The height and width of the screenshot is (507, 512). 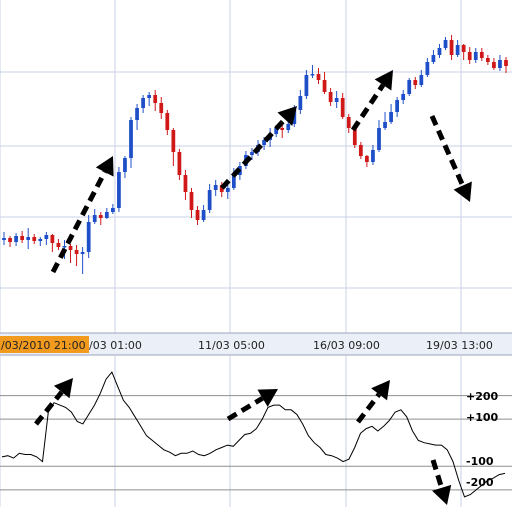 What do you see at coordinates (231, 345) in the screenshot?
I see `x-tick-label: 11/03 05:00` at bounding box center [231, 345].